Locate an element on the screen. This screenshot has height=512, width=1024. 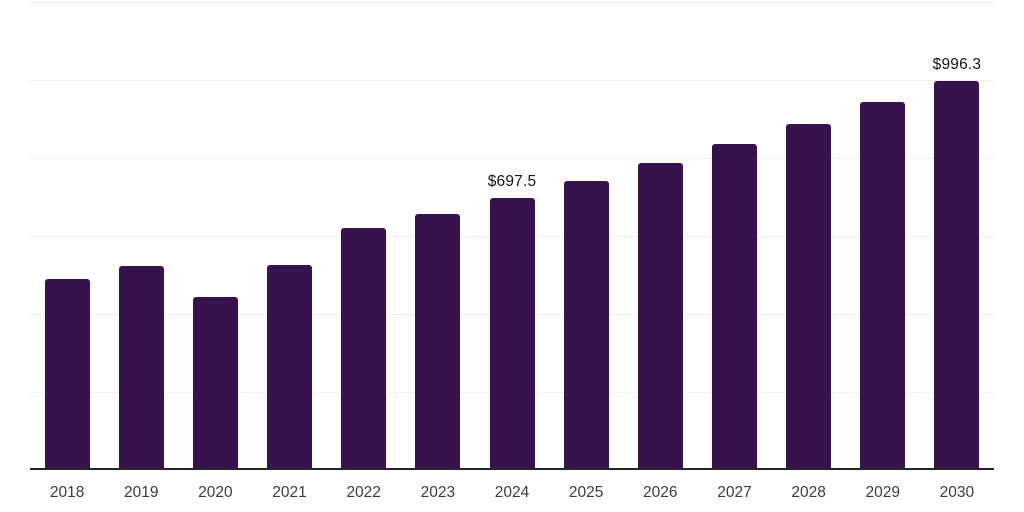
bar-2025 is located at coordinates (586, 325).